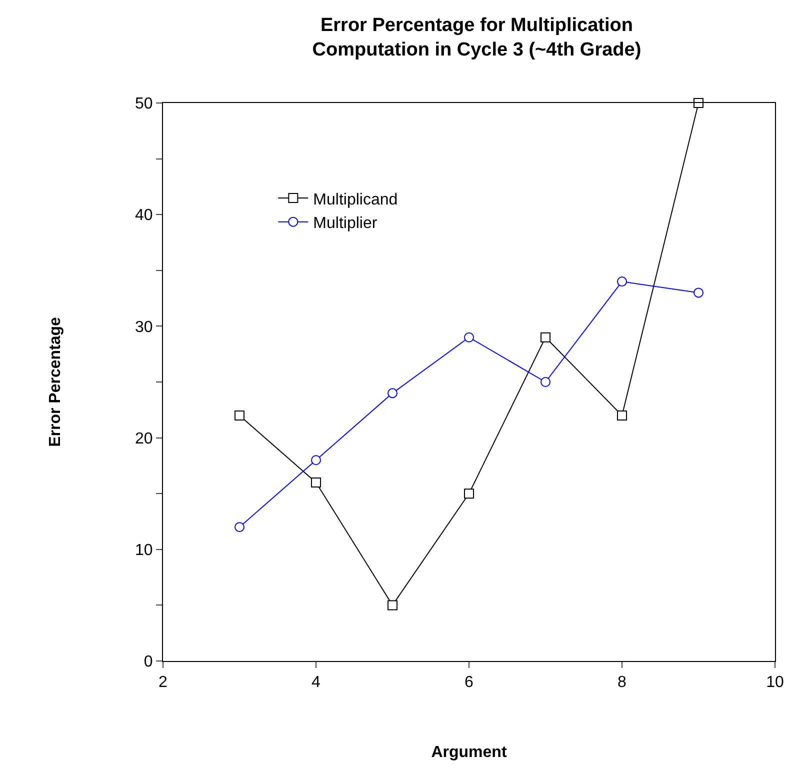 This screenshot has width=788, height=773. What do you see at coordinates (144, 439) in the screenshot?
I see `y-tick-label: 20` at bounding box center [144, 439].